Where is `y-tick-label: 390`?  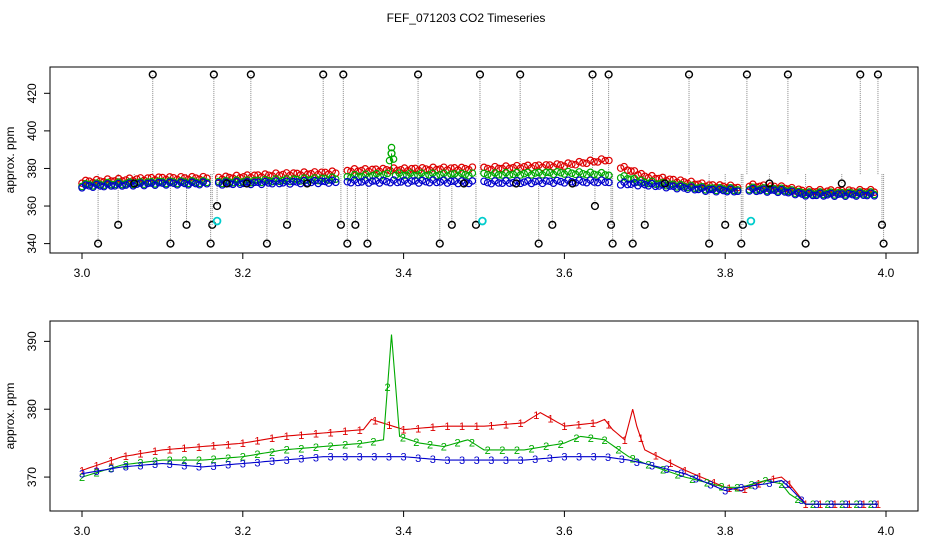
y-tick-label: 390 is located at coordinates (32, 341).